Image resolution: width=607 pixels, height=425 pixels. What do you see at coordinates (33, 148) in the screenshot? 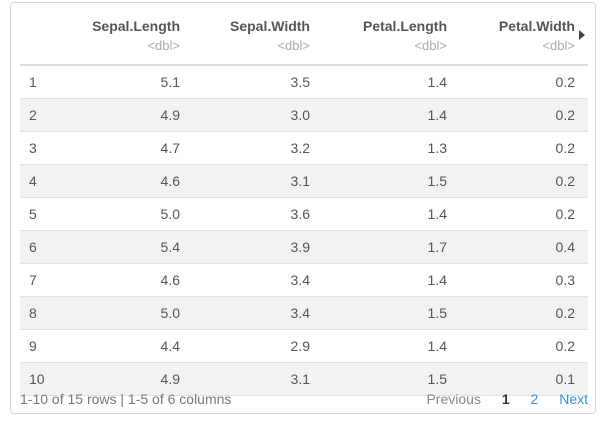
I see `row-index: 3` at bounding box center [33, 148].